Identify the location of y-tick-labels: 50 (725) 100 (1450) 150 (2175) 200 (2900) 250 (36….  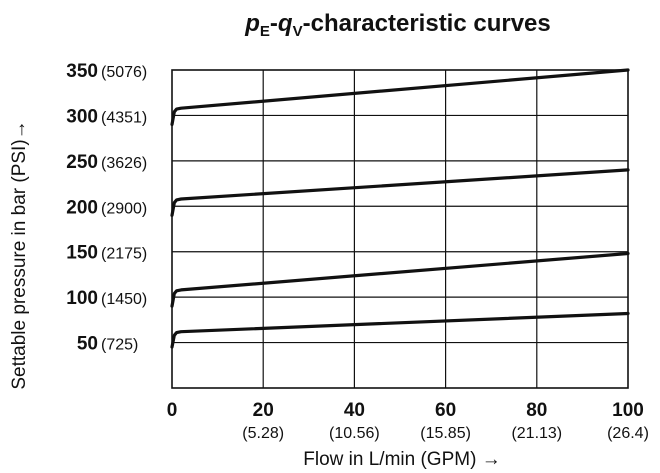
(106, 208).